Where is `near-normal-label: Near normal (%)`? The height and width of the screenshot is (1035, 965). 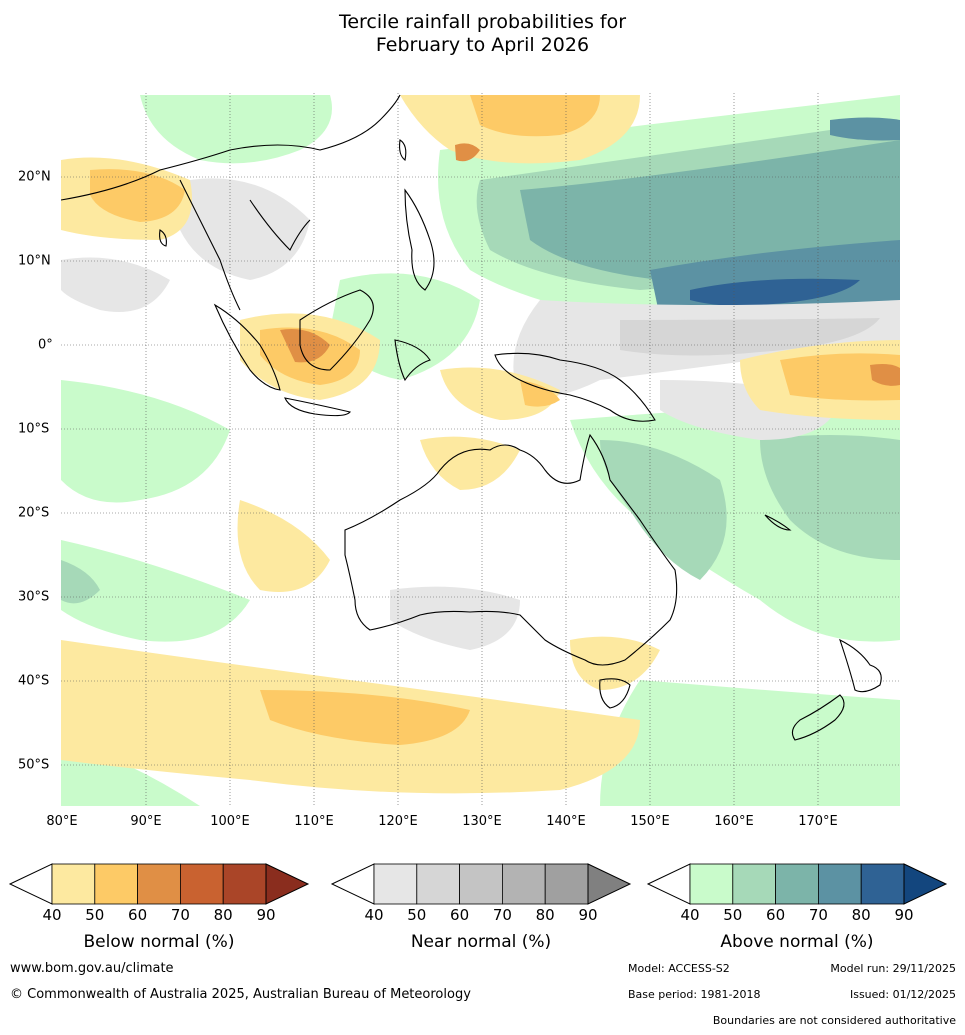
near-normal-label: Near normal (%) is located at coordinates (481, 942).